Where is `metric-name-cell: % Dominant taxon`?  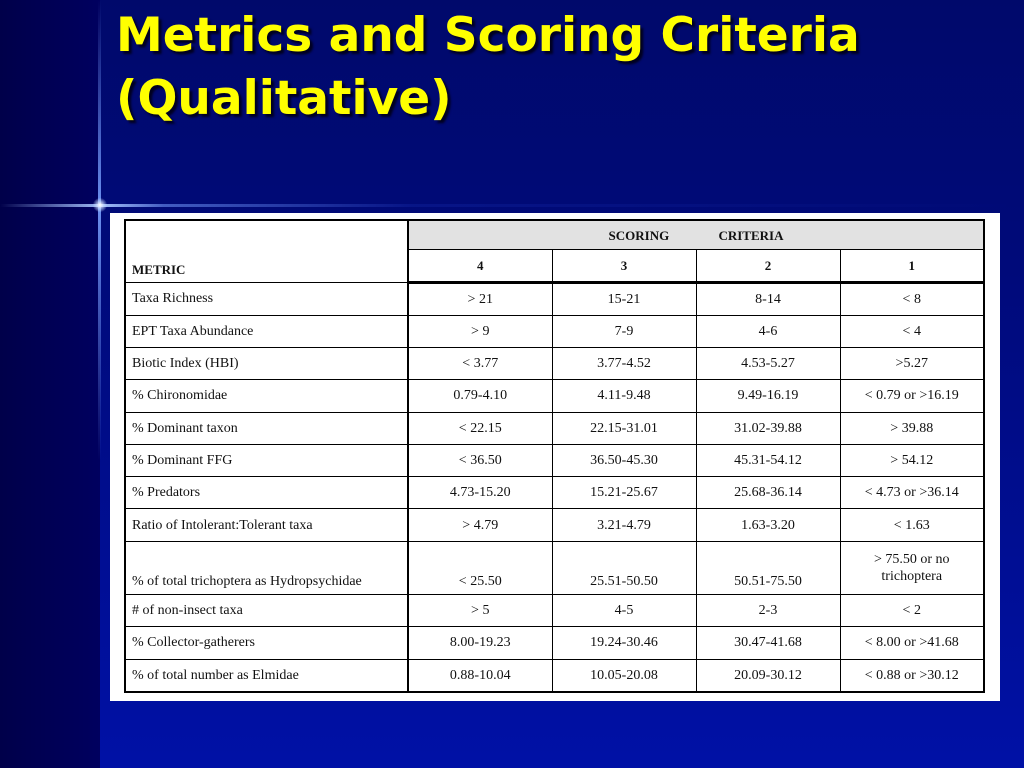
metric-name-cell: % Dominant taxon is located at coordinates (266, 428).